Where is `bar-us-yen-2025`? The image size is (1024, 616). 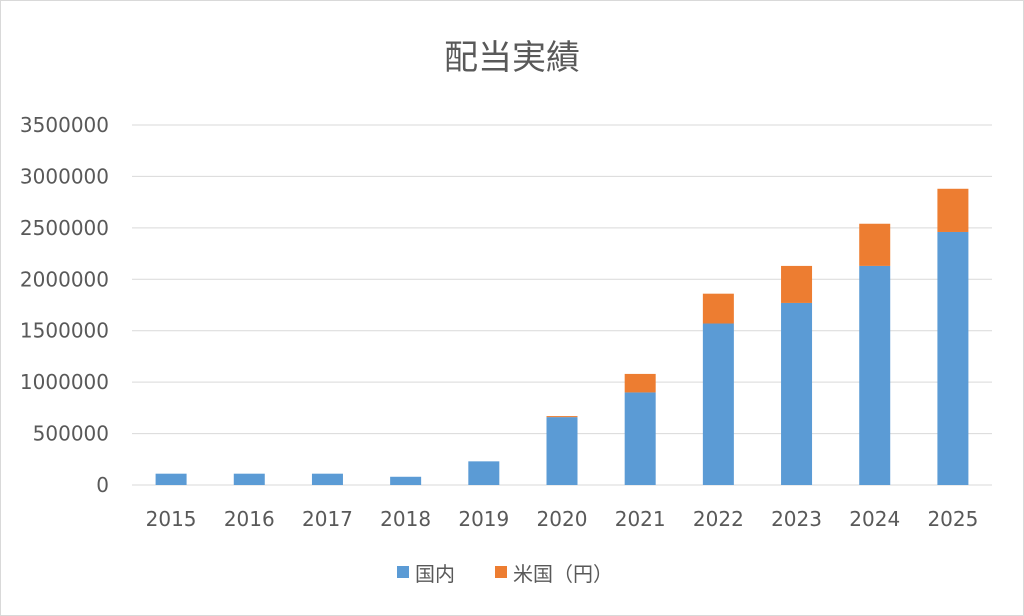 bar-us-yen-2025 is located at coordinates (953, 210).